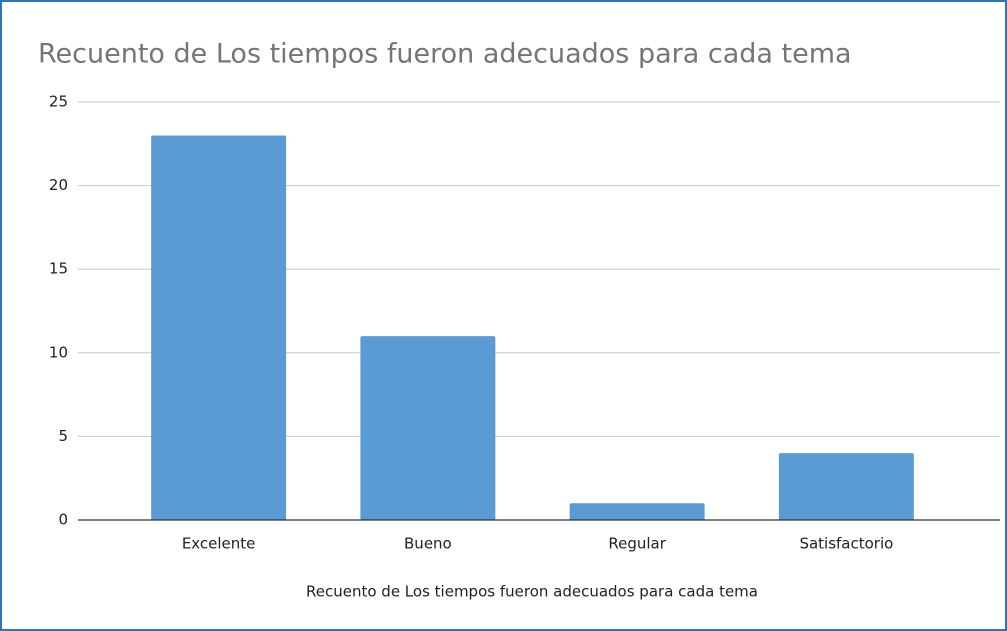 Image resolution: width=1007 pixels, height=631 pixels. I want to click on y-tick-label: 25, so click(58, 102).